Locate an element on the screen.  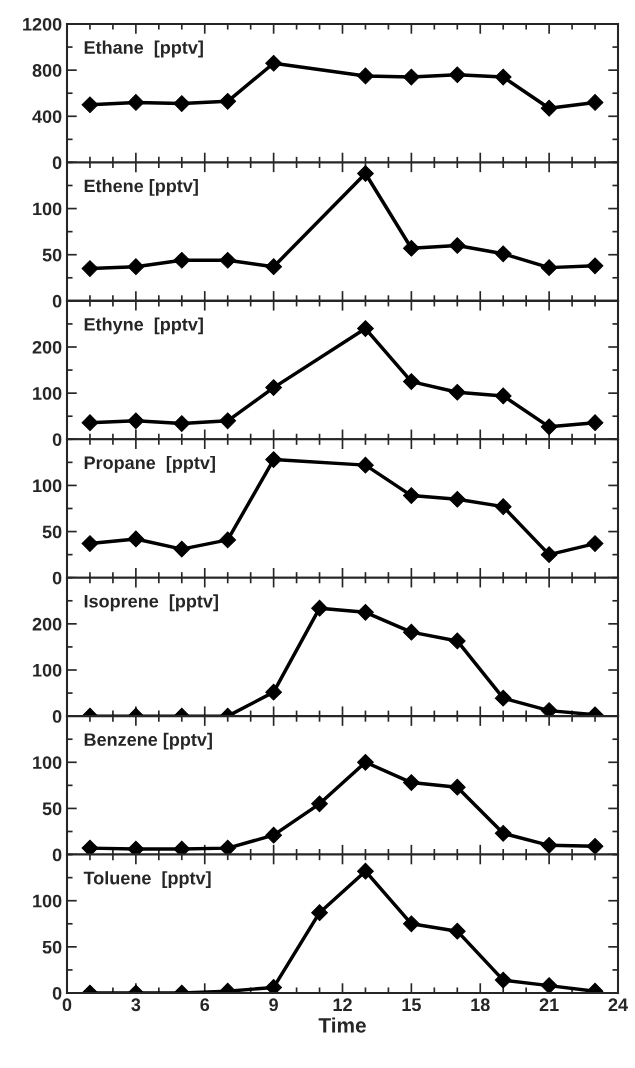
text: Propane [pptv] is located at coordinates (149, 464).